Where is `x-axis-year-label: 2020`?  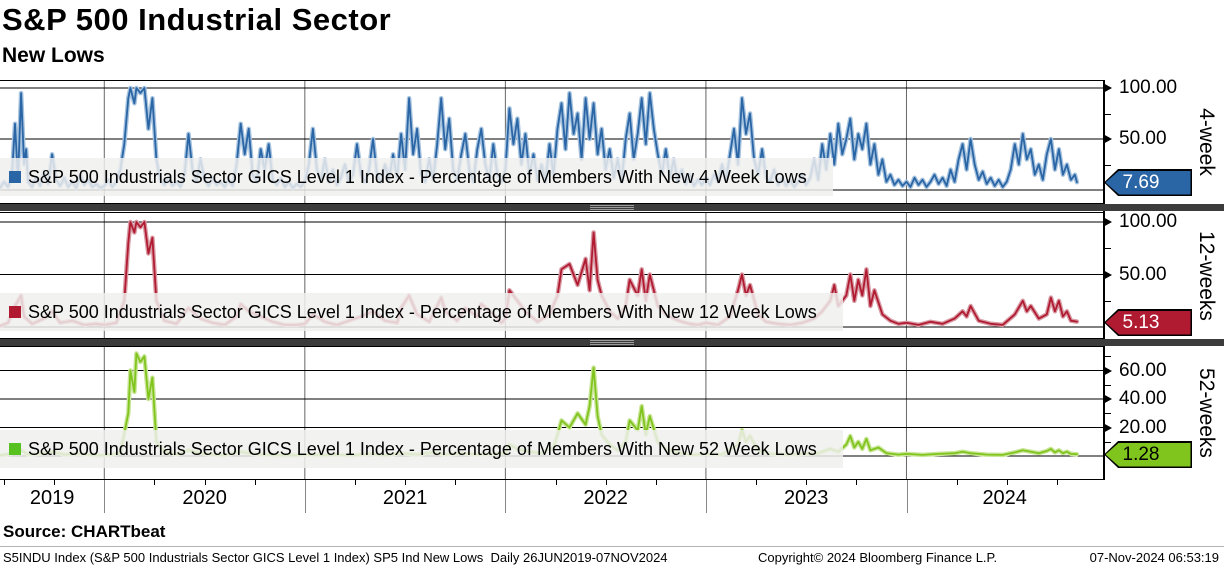 x-axis-year-label: 2020 is located at coordinates (204, 498).